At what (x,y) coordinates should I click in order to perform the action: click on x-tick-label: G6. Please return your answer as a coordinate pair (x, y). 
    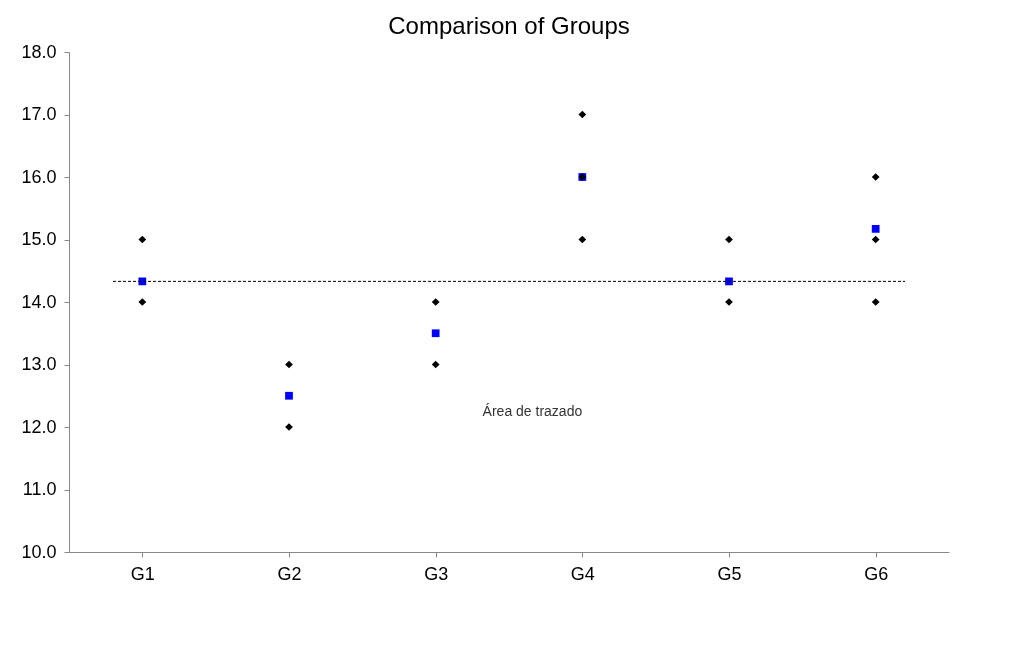
    Looking at the image, I should click on (876, 573).